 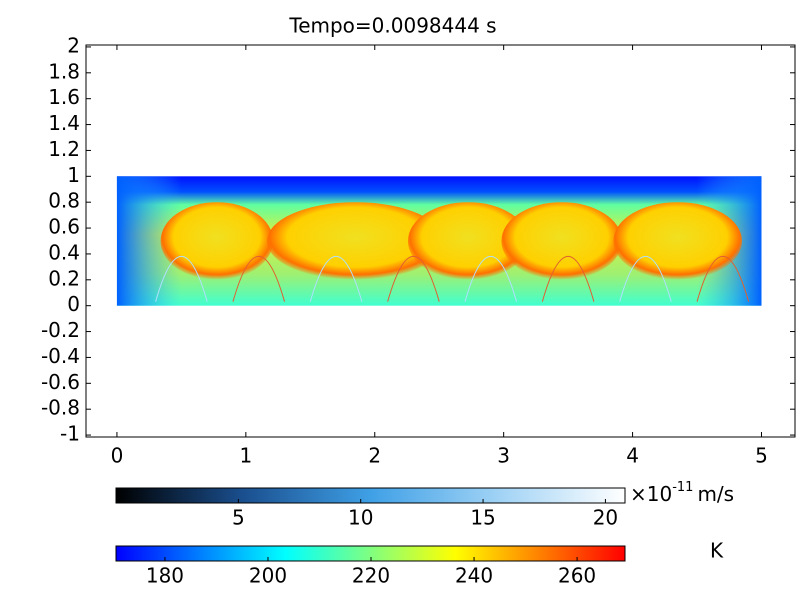 I want to click on x-tick-label: 3, so click(x=503, y=456).